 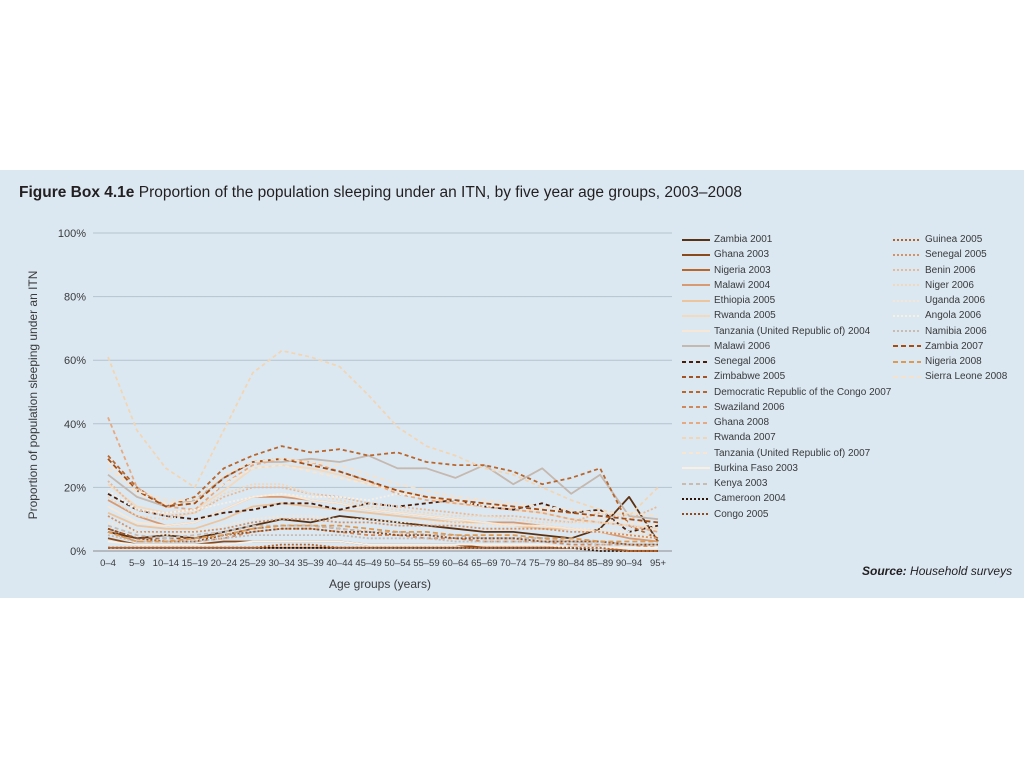 What do you see at coordinates (939, 300) in the screenshot?
I see `legend-item: Uganda 2006` at bounding box center [939, 300].